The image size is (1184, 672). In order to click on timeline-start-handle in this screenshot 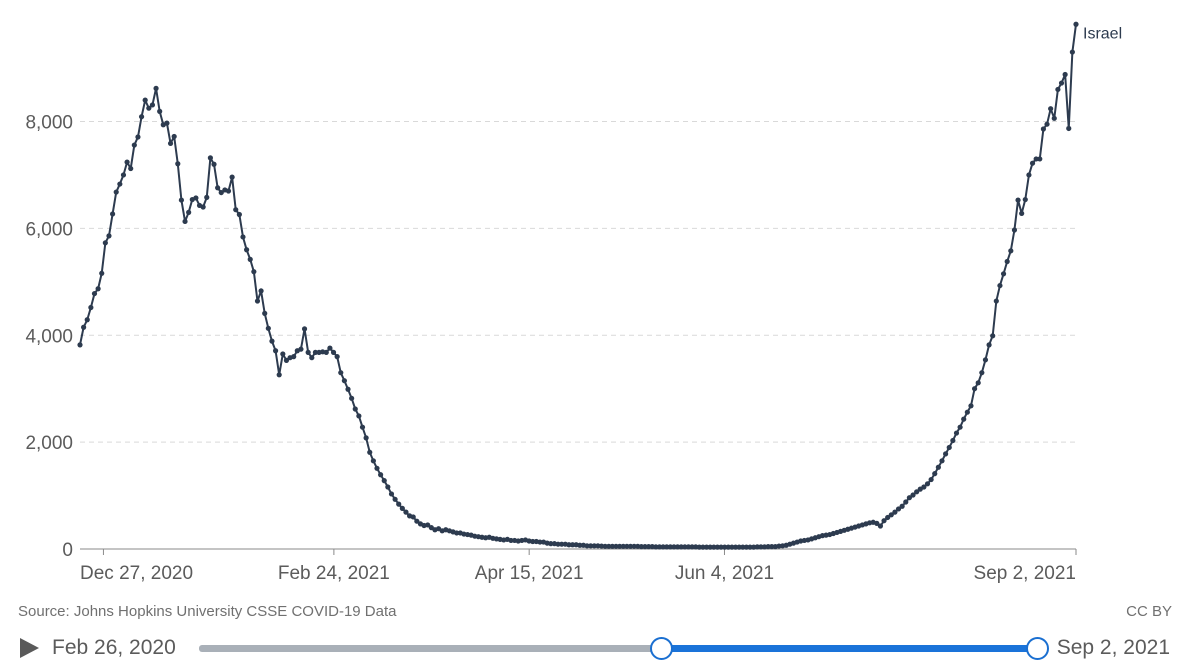, I will do `click(661, 648)`.